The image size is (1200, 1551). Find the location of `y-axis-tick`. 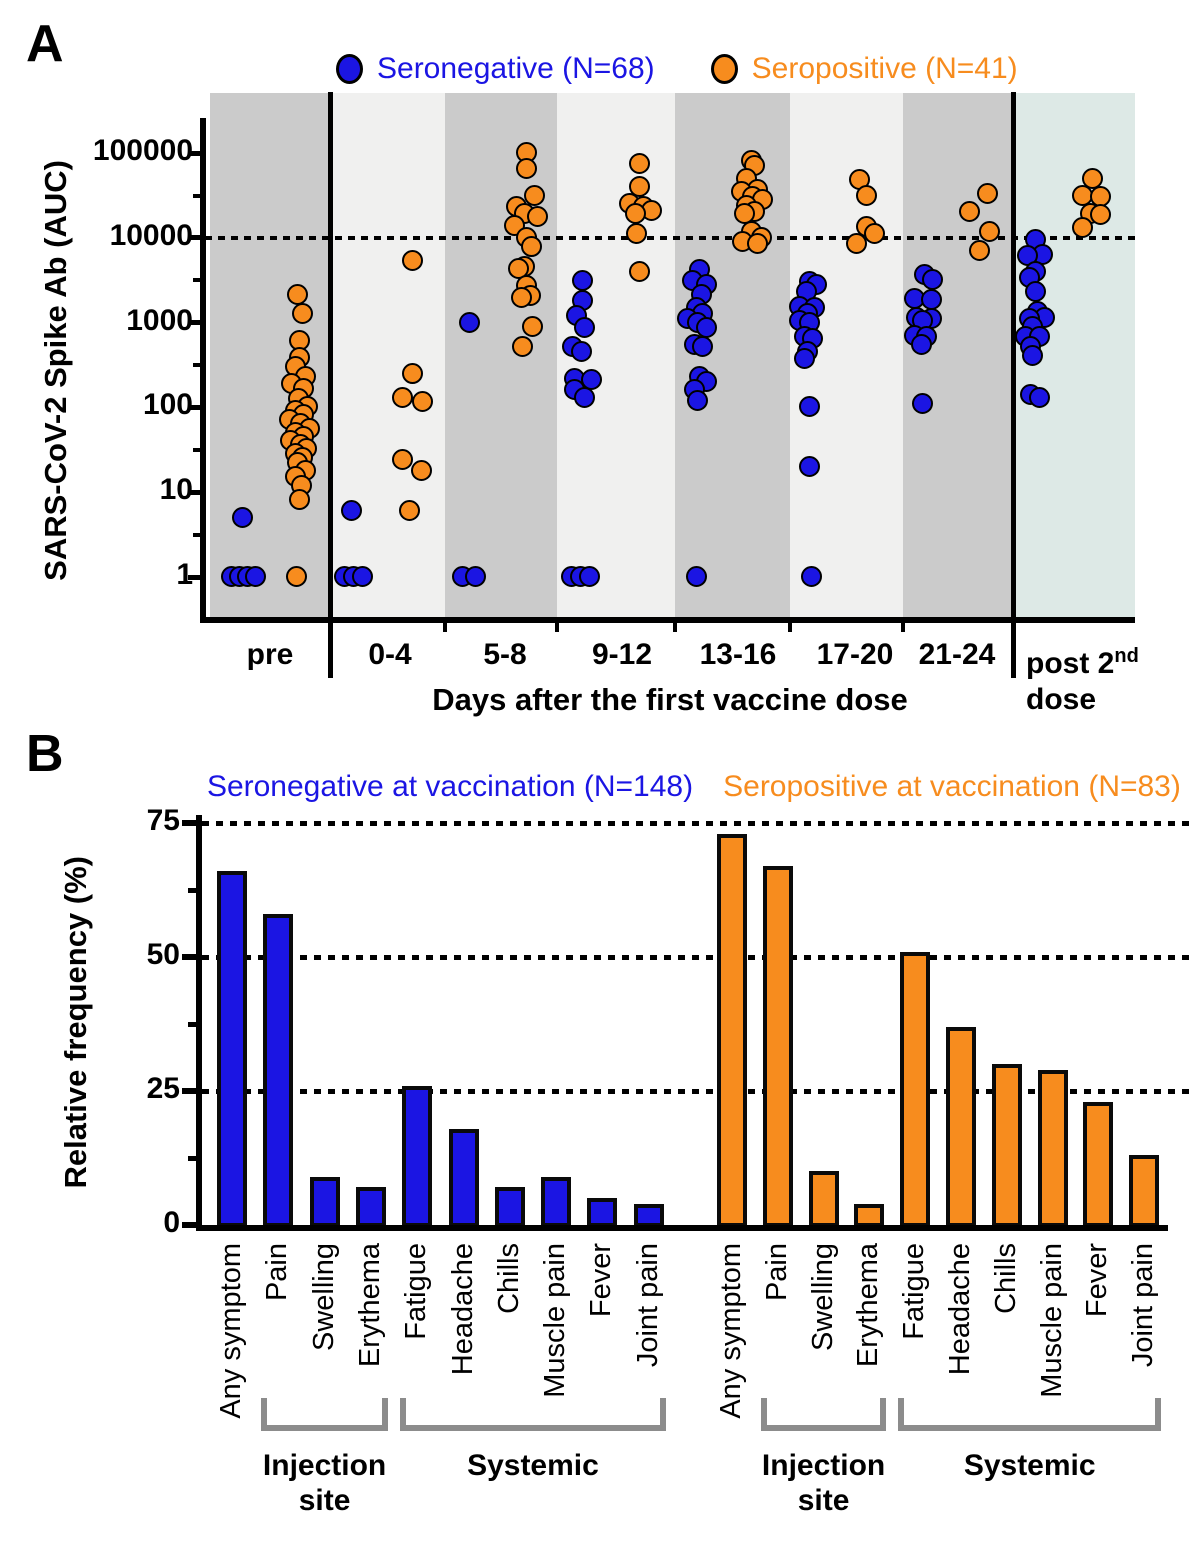

y-axis-tick is located at coordinates (192, 823).